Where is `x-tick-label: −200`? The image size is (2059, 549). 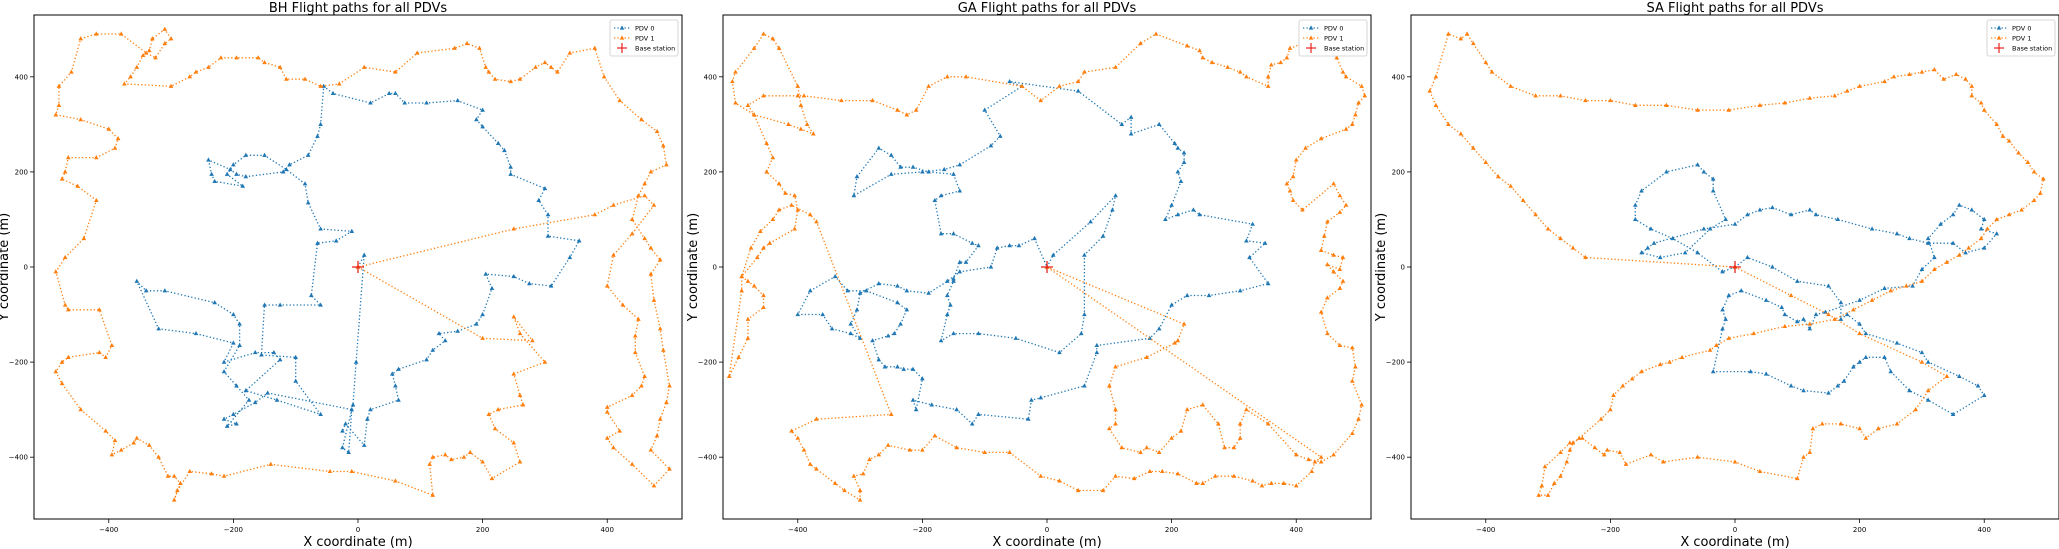
x-tick-label: −200 is located at coordinates (1610, 530).